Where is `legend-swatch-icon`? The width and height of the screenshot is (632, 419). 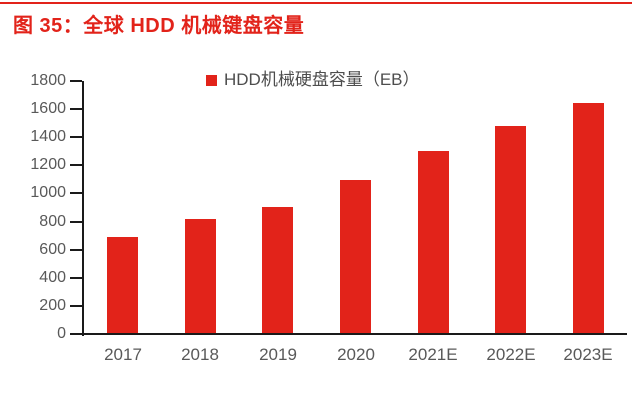
legend-swatch-icon is located at coordinates (211, 80).